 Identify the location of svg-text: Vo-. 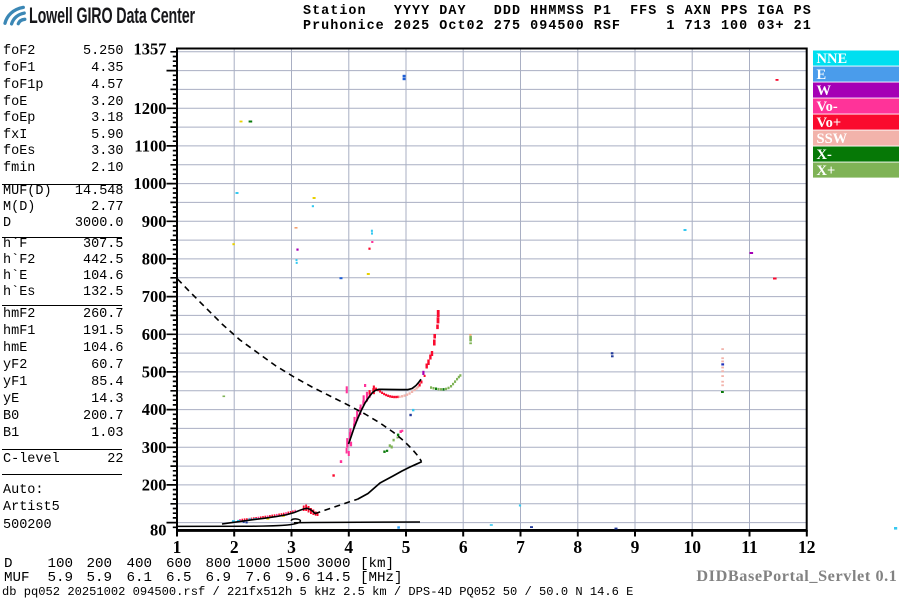
(827, 107).